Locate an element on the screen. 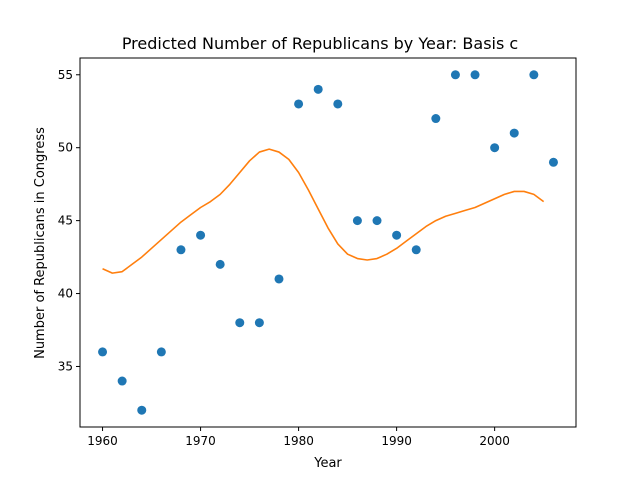  x-tick-label: 1980 is located at coordinates (298, 441).